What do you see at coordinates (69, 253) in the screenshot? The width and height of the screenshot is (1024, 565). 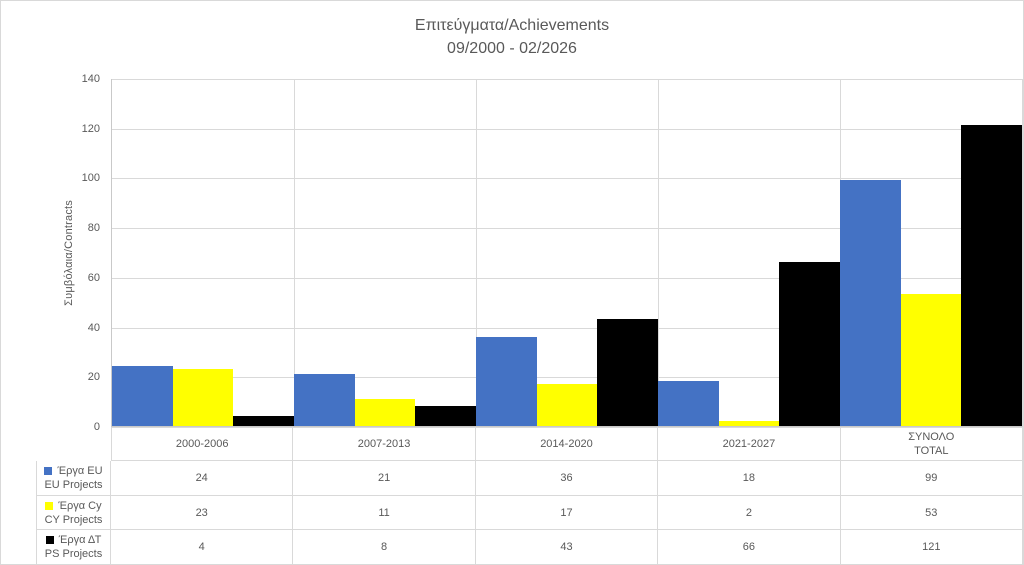 I see `y-axis-title: Συμβόλαια/Contracts` at bounding box center [69, 253].